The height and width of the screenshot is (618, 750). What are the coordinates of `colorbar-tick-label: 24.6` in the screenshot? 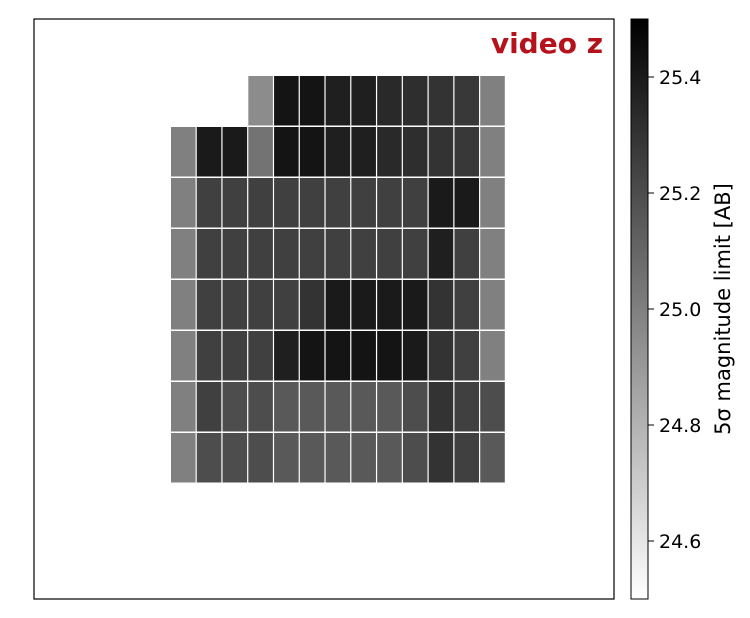 It's located at (680, 542).